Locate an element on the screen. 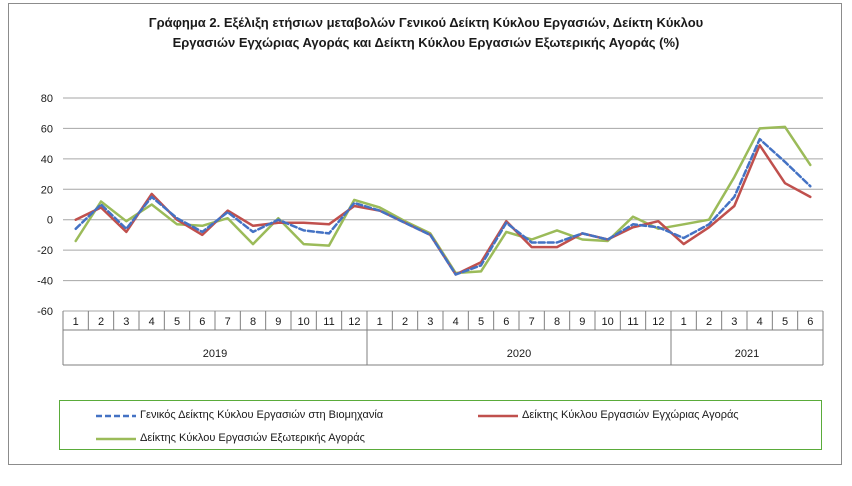  y-tick-label: -60 is located at coordinates (45, 312).